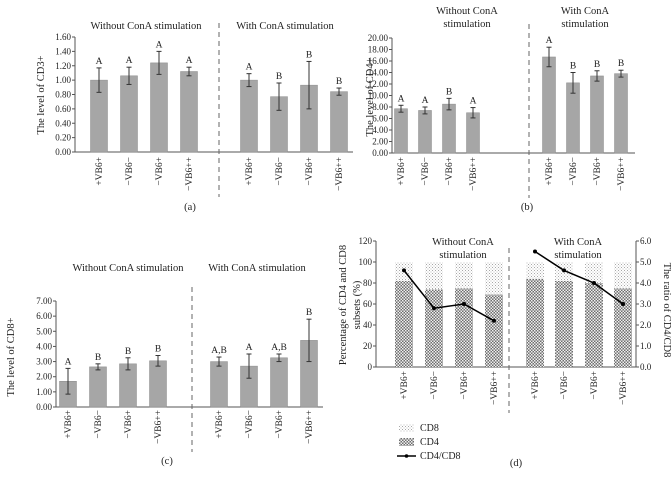 This screenshot has width=671, height=497. I want to click on legend-cd8-label: CD8, so click(429, 428).